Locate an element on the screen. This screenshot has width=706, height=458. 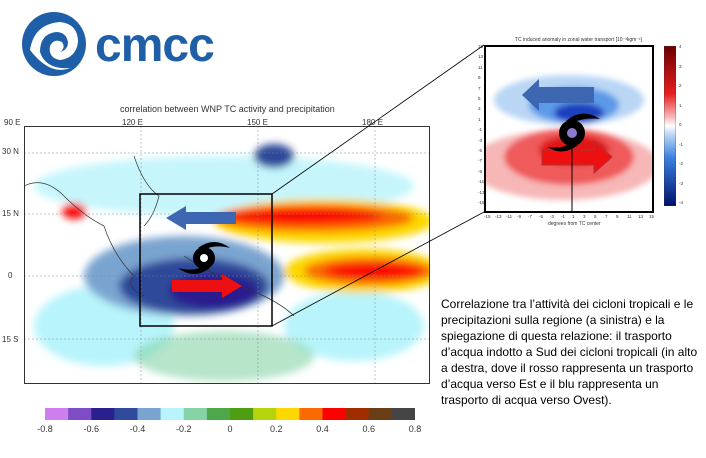
x-tick: 90 E is located at coordinates (12, 122).